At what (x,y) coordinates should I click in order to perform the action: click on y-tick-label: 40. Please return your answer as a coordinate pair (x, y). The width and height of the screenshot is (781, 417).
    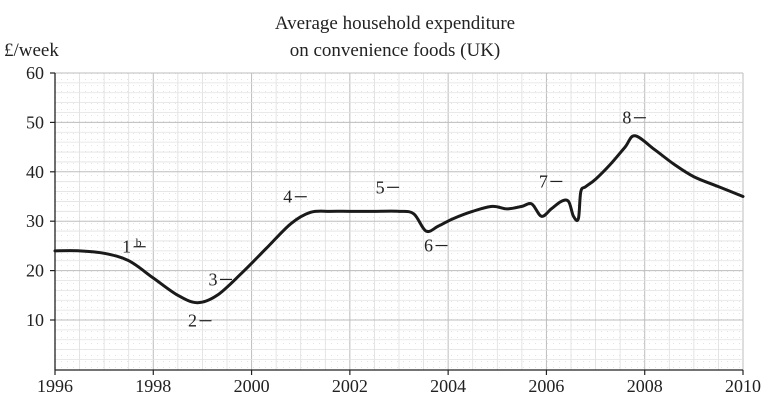
    Looking at the image, I should click on (35, 172).